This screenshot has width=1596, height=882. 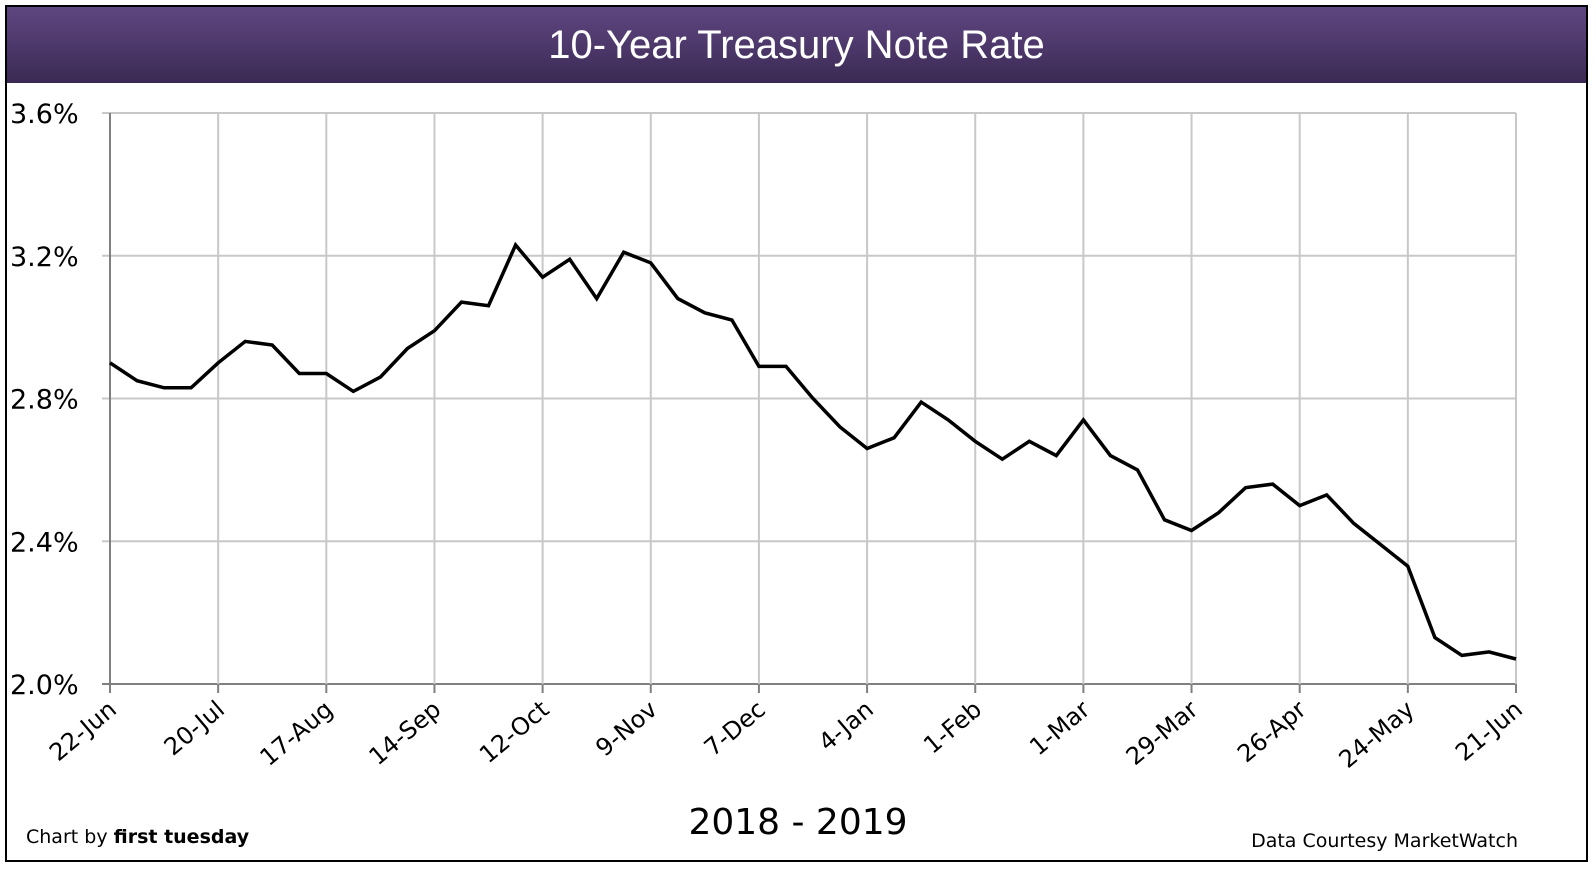 What do you see at coordinates (181, 837) in the screenshot?
I see `credit-brand: first tuesday` at bounding box center [181, 837].